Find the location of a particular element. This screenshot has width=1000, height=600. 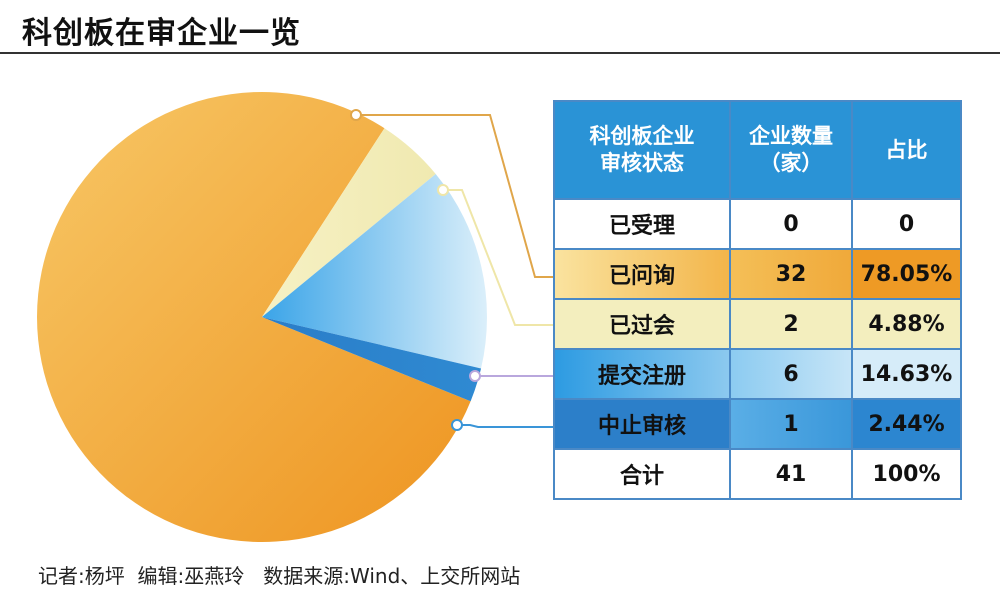

leader-line-registration-dot is located at coordinates (475, 376).